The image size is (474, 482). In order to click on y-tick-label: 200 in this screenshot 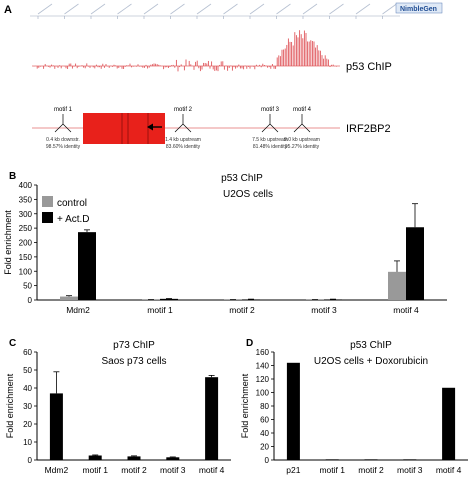, I will do `click(26, 243)`.